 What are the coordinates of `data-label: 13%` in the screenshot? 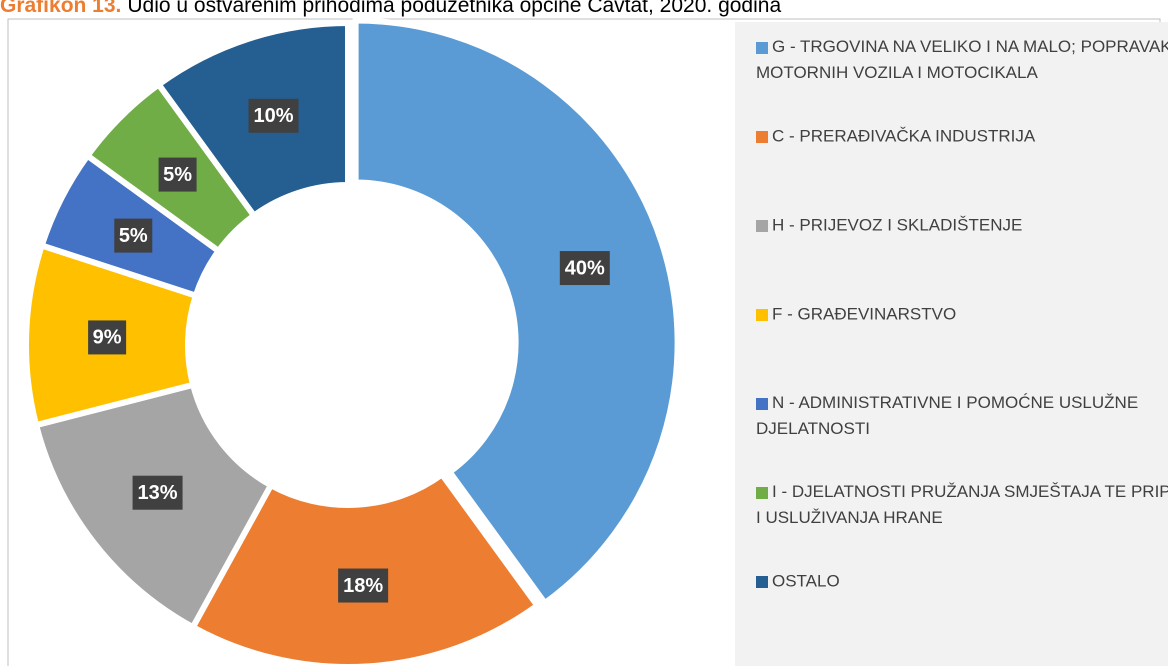 It's located at (158, 493).